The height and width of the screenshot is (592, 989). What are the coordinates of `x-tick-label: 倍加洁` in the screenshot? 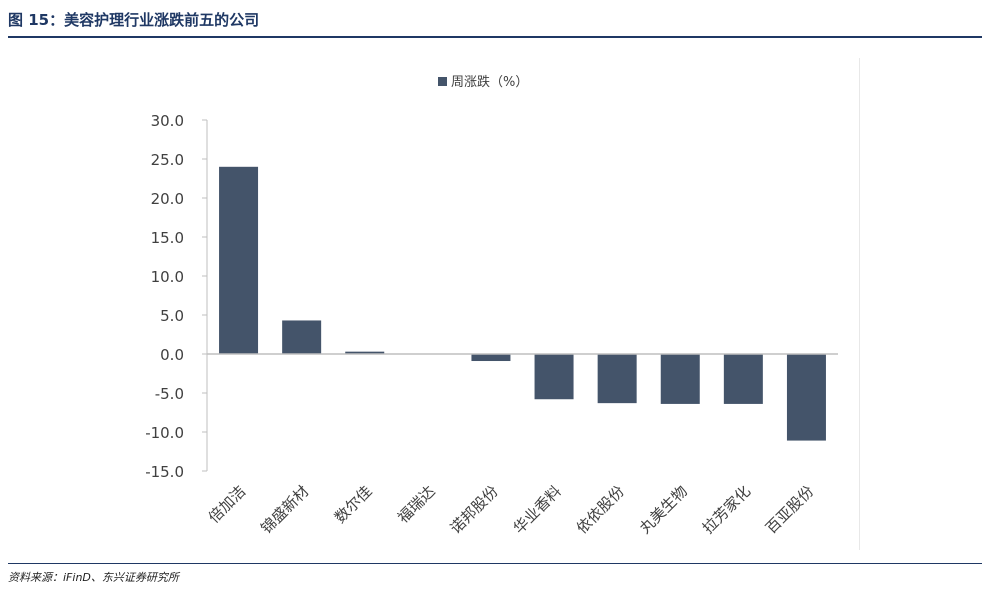 It's located at (227, 504).